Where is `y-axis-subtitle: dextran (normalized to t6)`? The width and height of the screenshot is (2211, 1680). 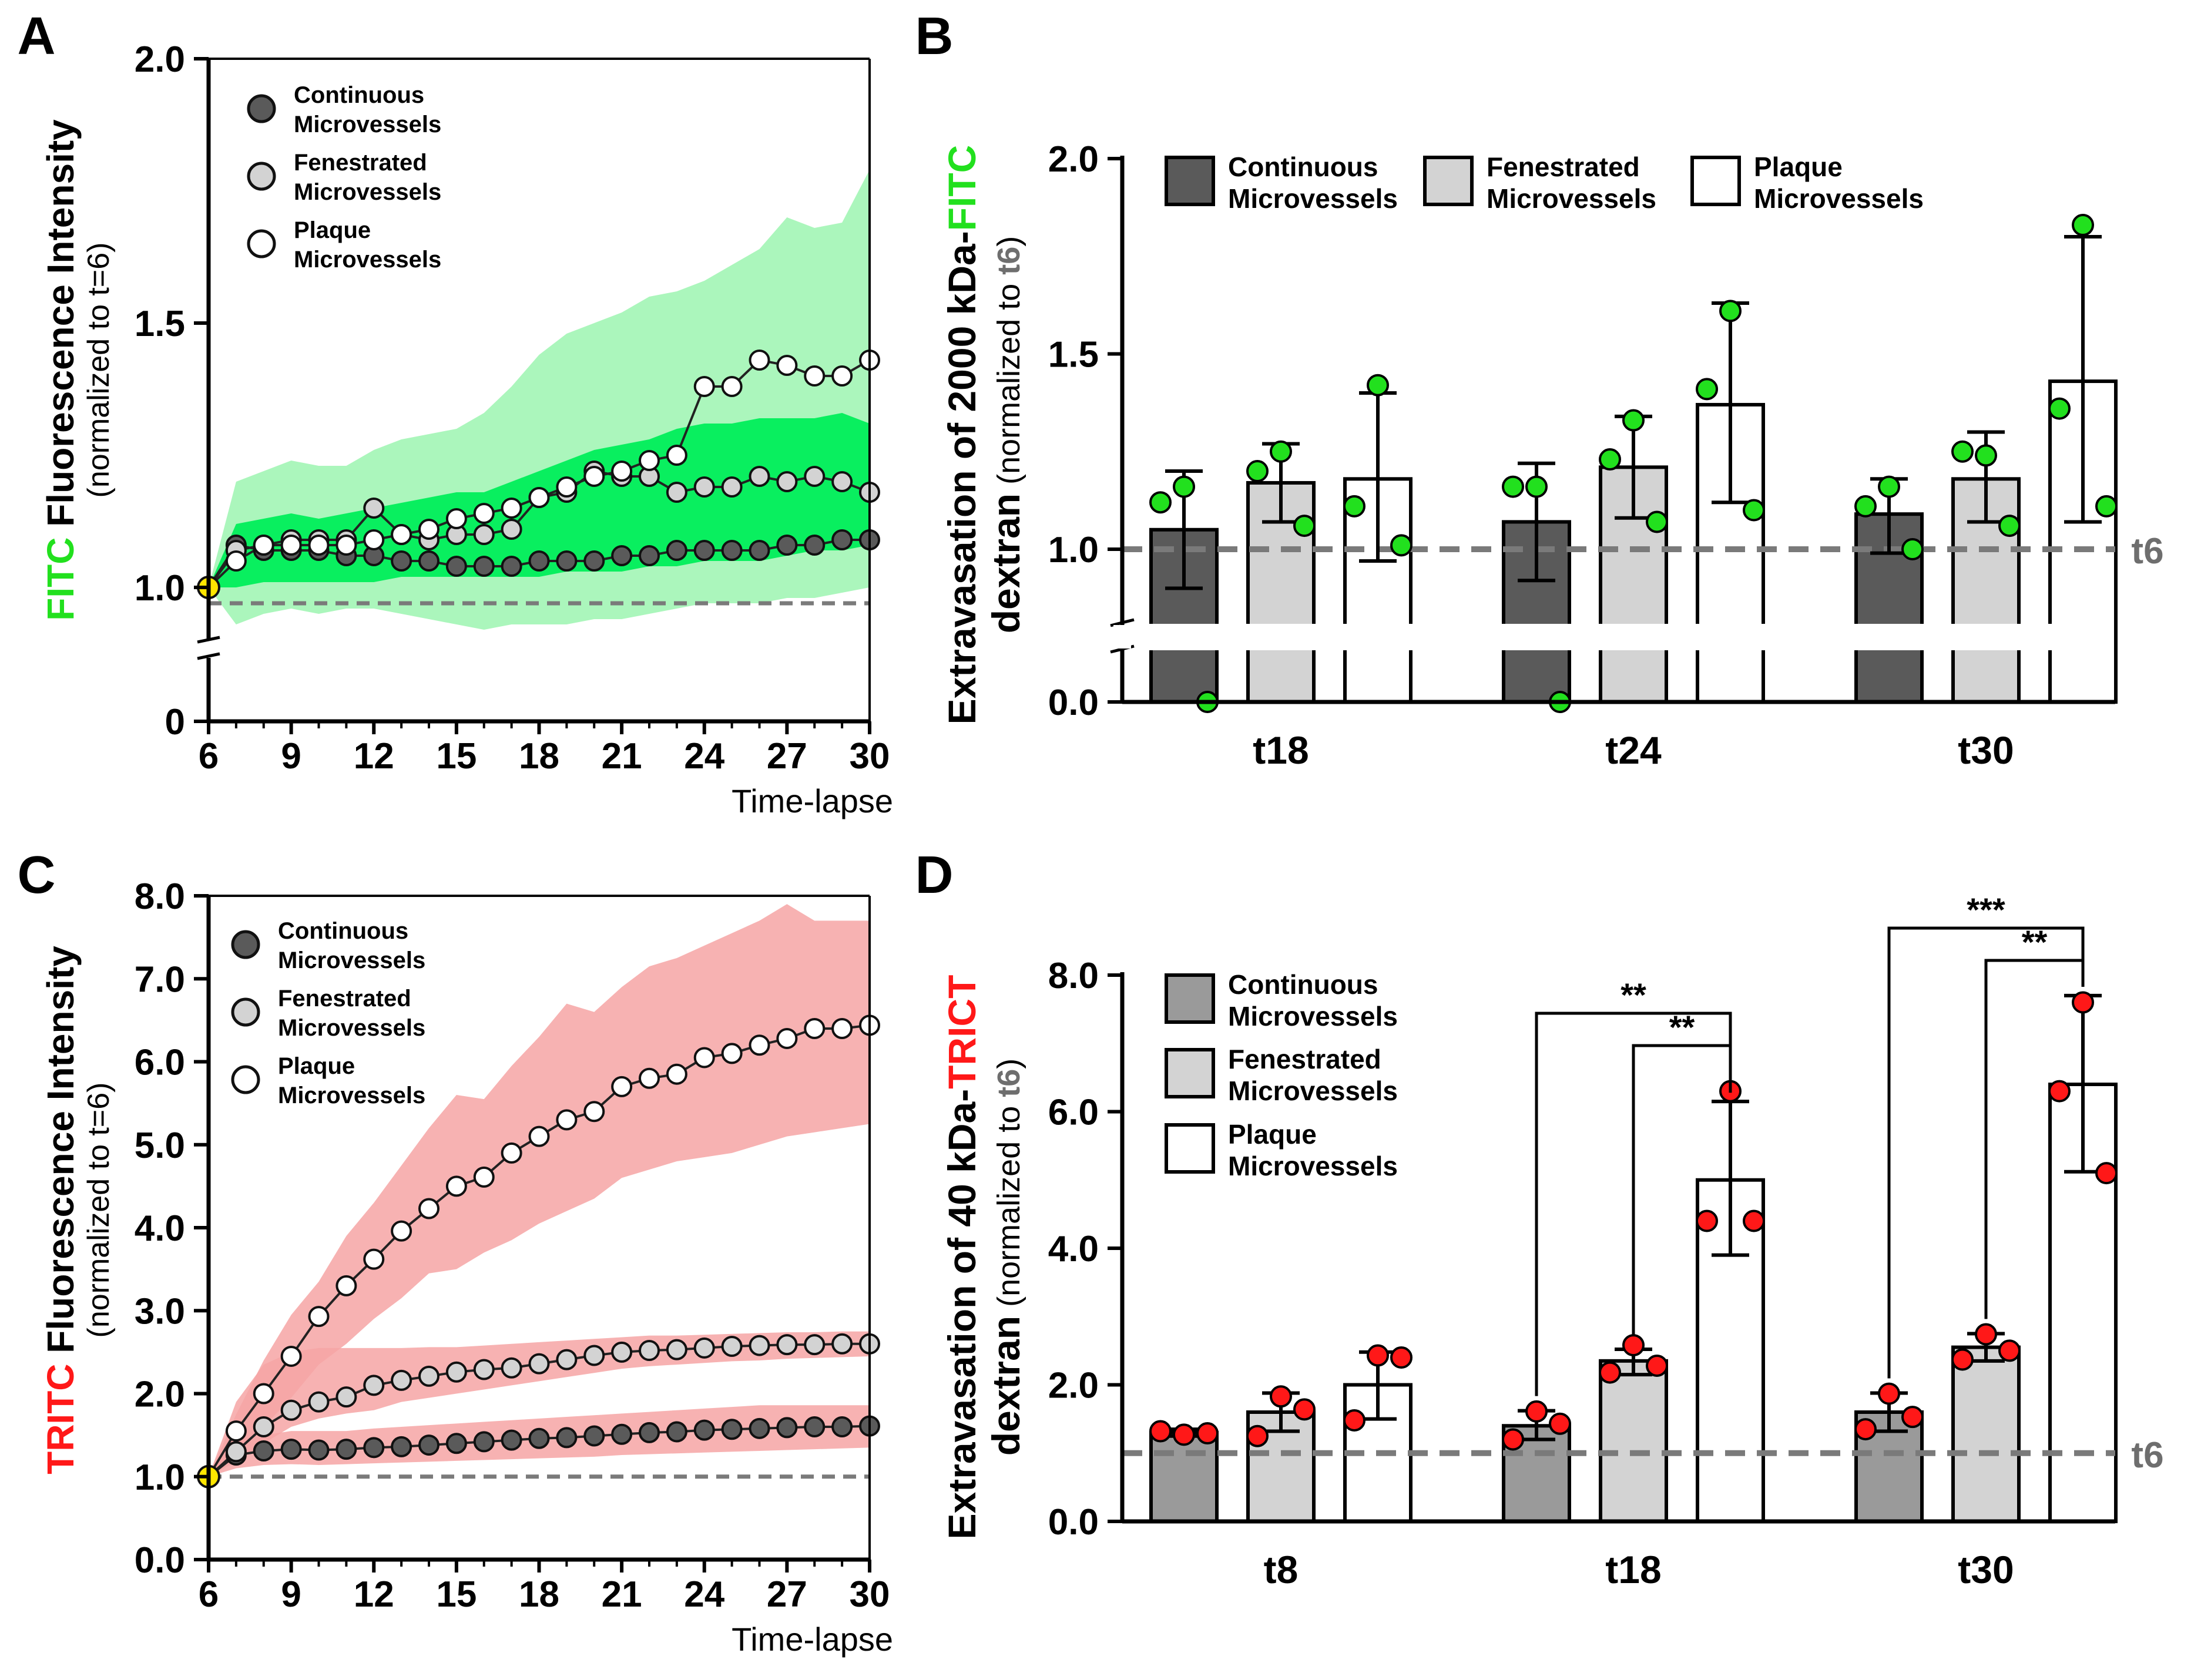 y-axis-subtitle: dextran (normalized to t6) is located at coordinates (1006, 1257).